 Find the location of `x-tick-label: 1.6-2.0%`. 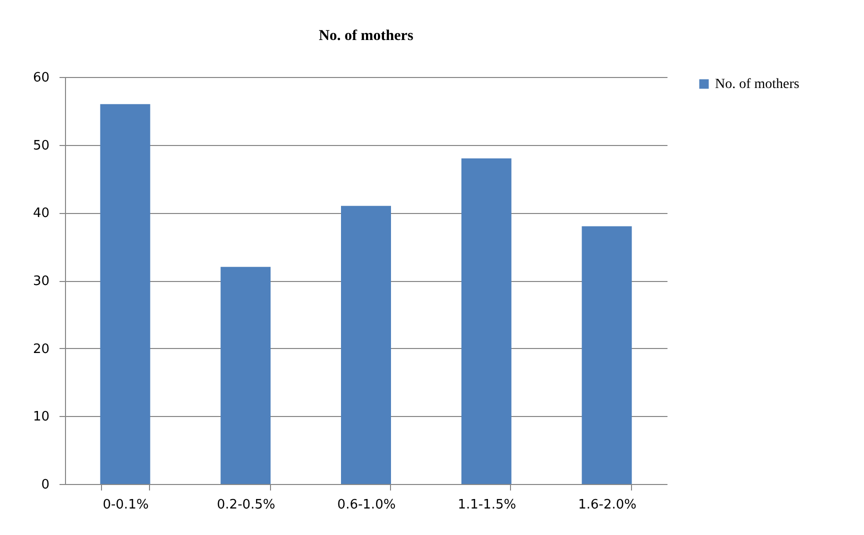

x-tick-label: 1.6-2.0% is located at coordinates (607, 505).